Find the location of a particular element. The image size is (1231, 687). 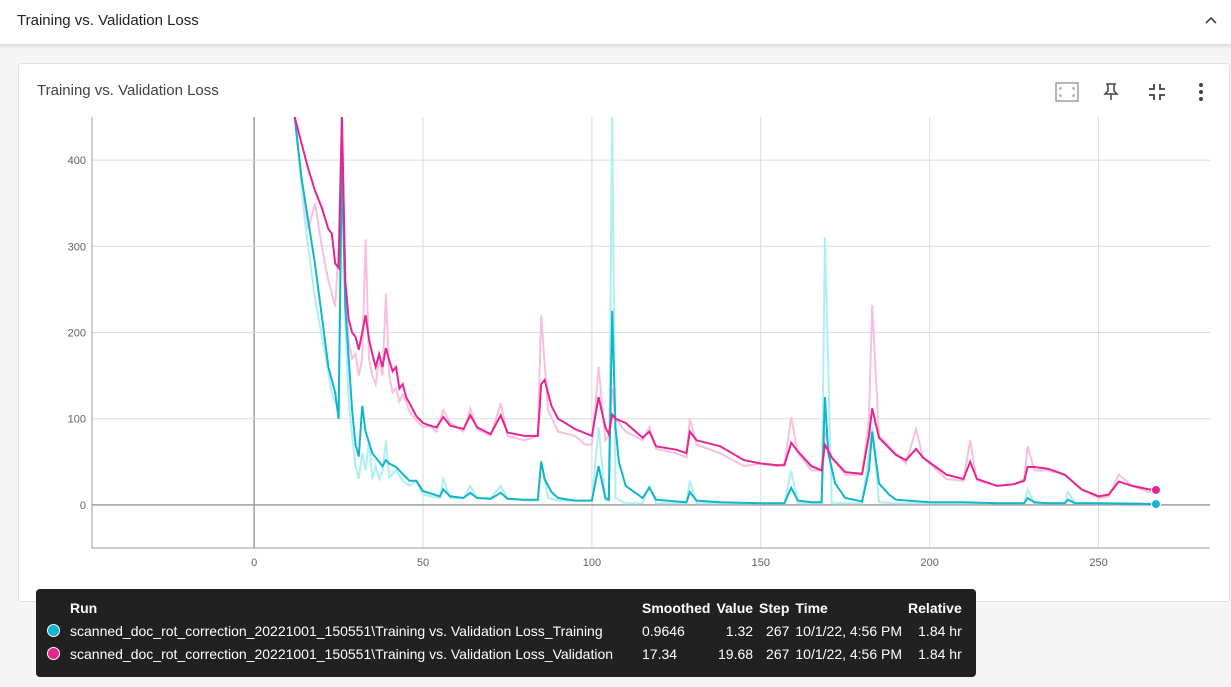

chevron-up-icon is located at coordinates (1211, 20).